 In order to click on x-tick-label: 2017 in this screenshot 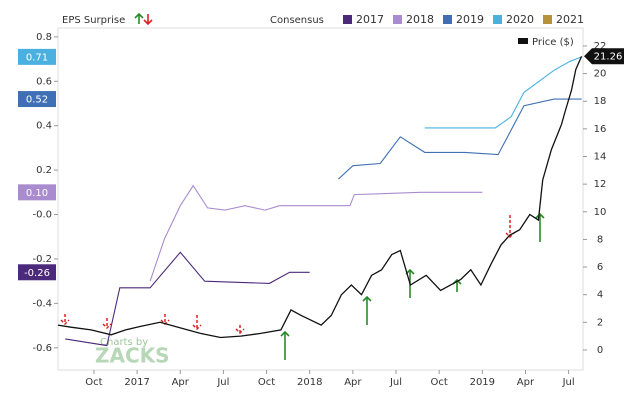, I will do `click(136, 382)`.